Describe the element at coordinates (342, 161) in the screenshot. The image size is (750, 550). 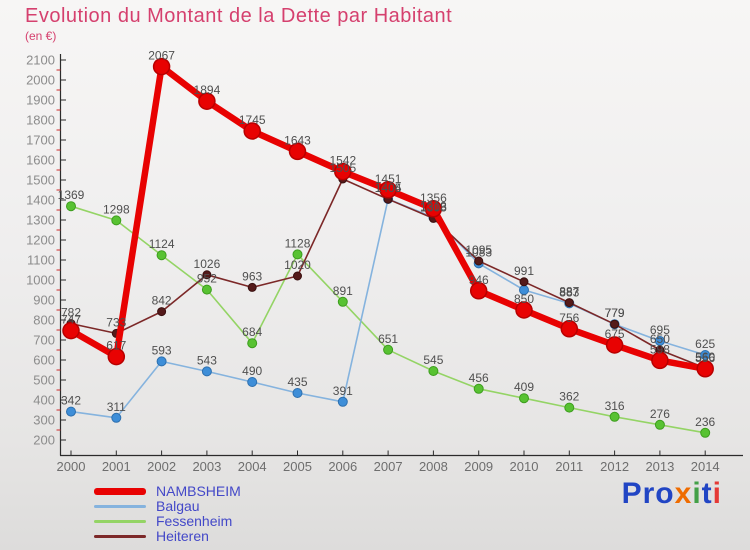
I see `data-label-NAMBSHEIM: 1542` at that location.